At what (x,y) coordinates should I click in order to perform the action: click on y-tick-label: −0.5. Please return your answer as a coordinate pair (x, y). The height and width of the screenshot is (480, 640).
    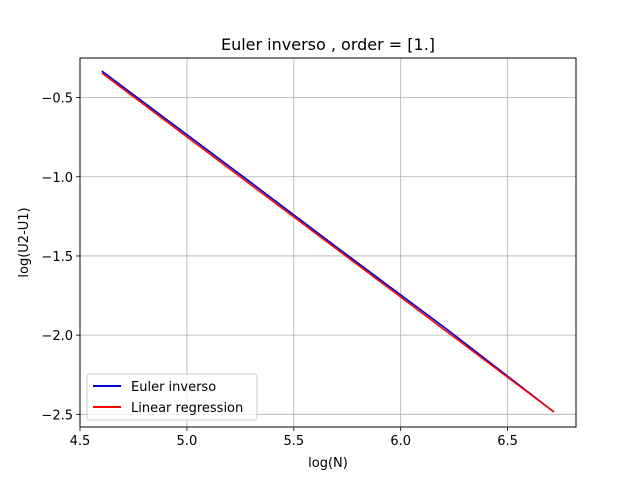
    Looking at the image, I should click on (57, 99).